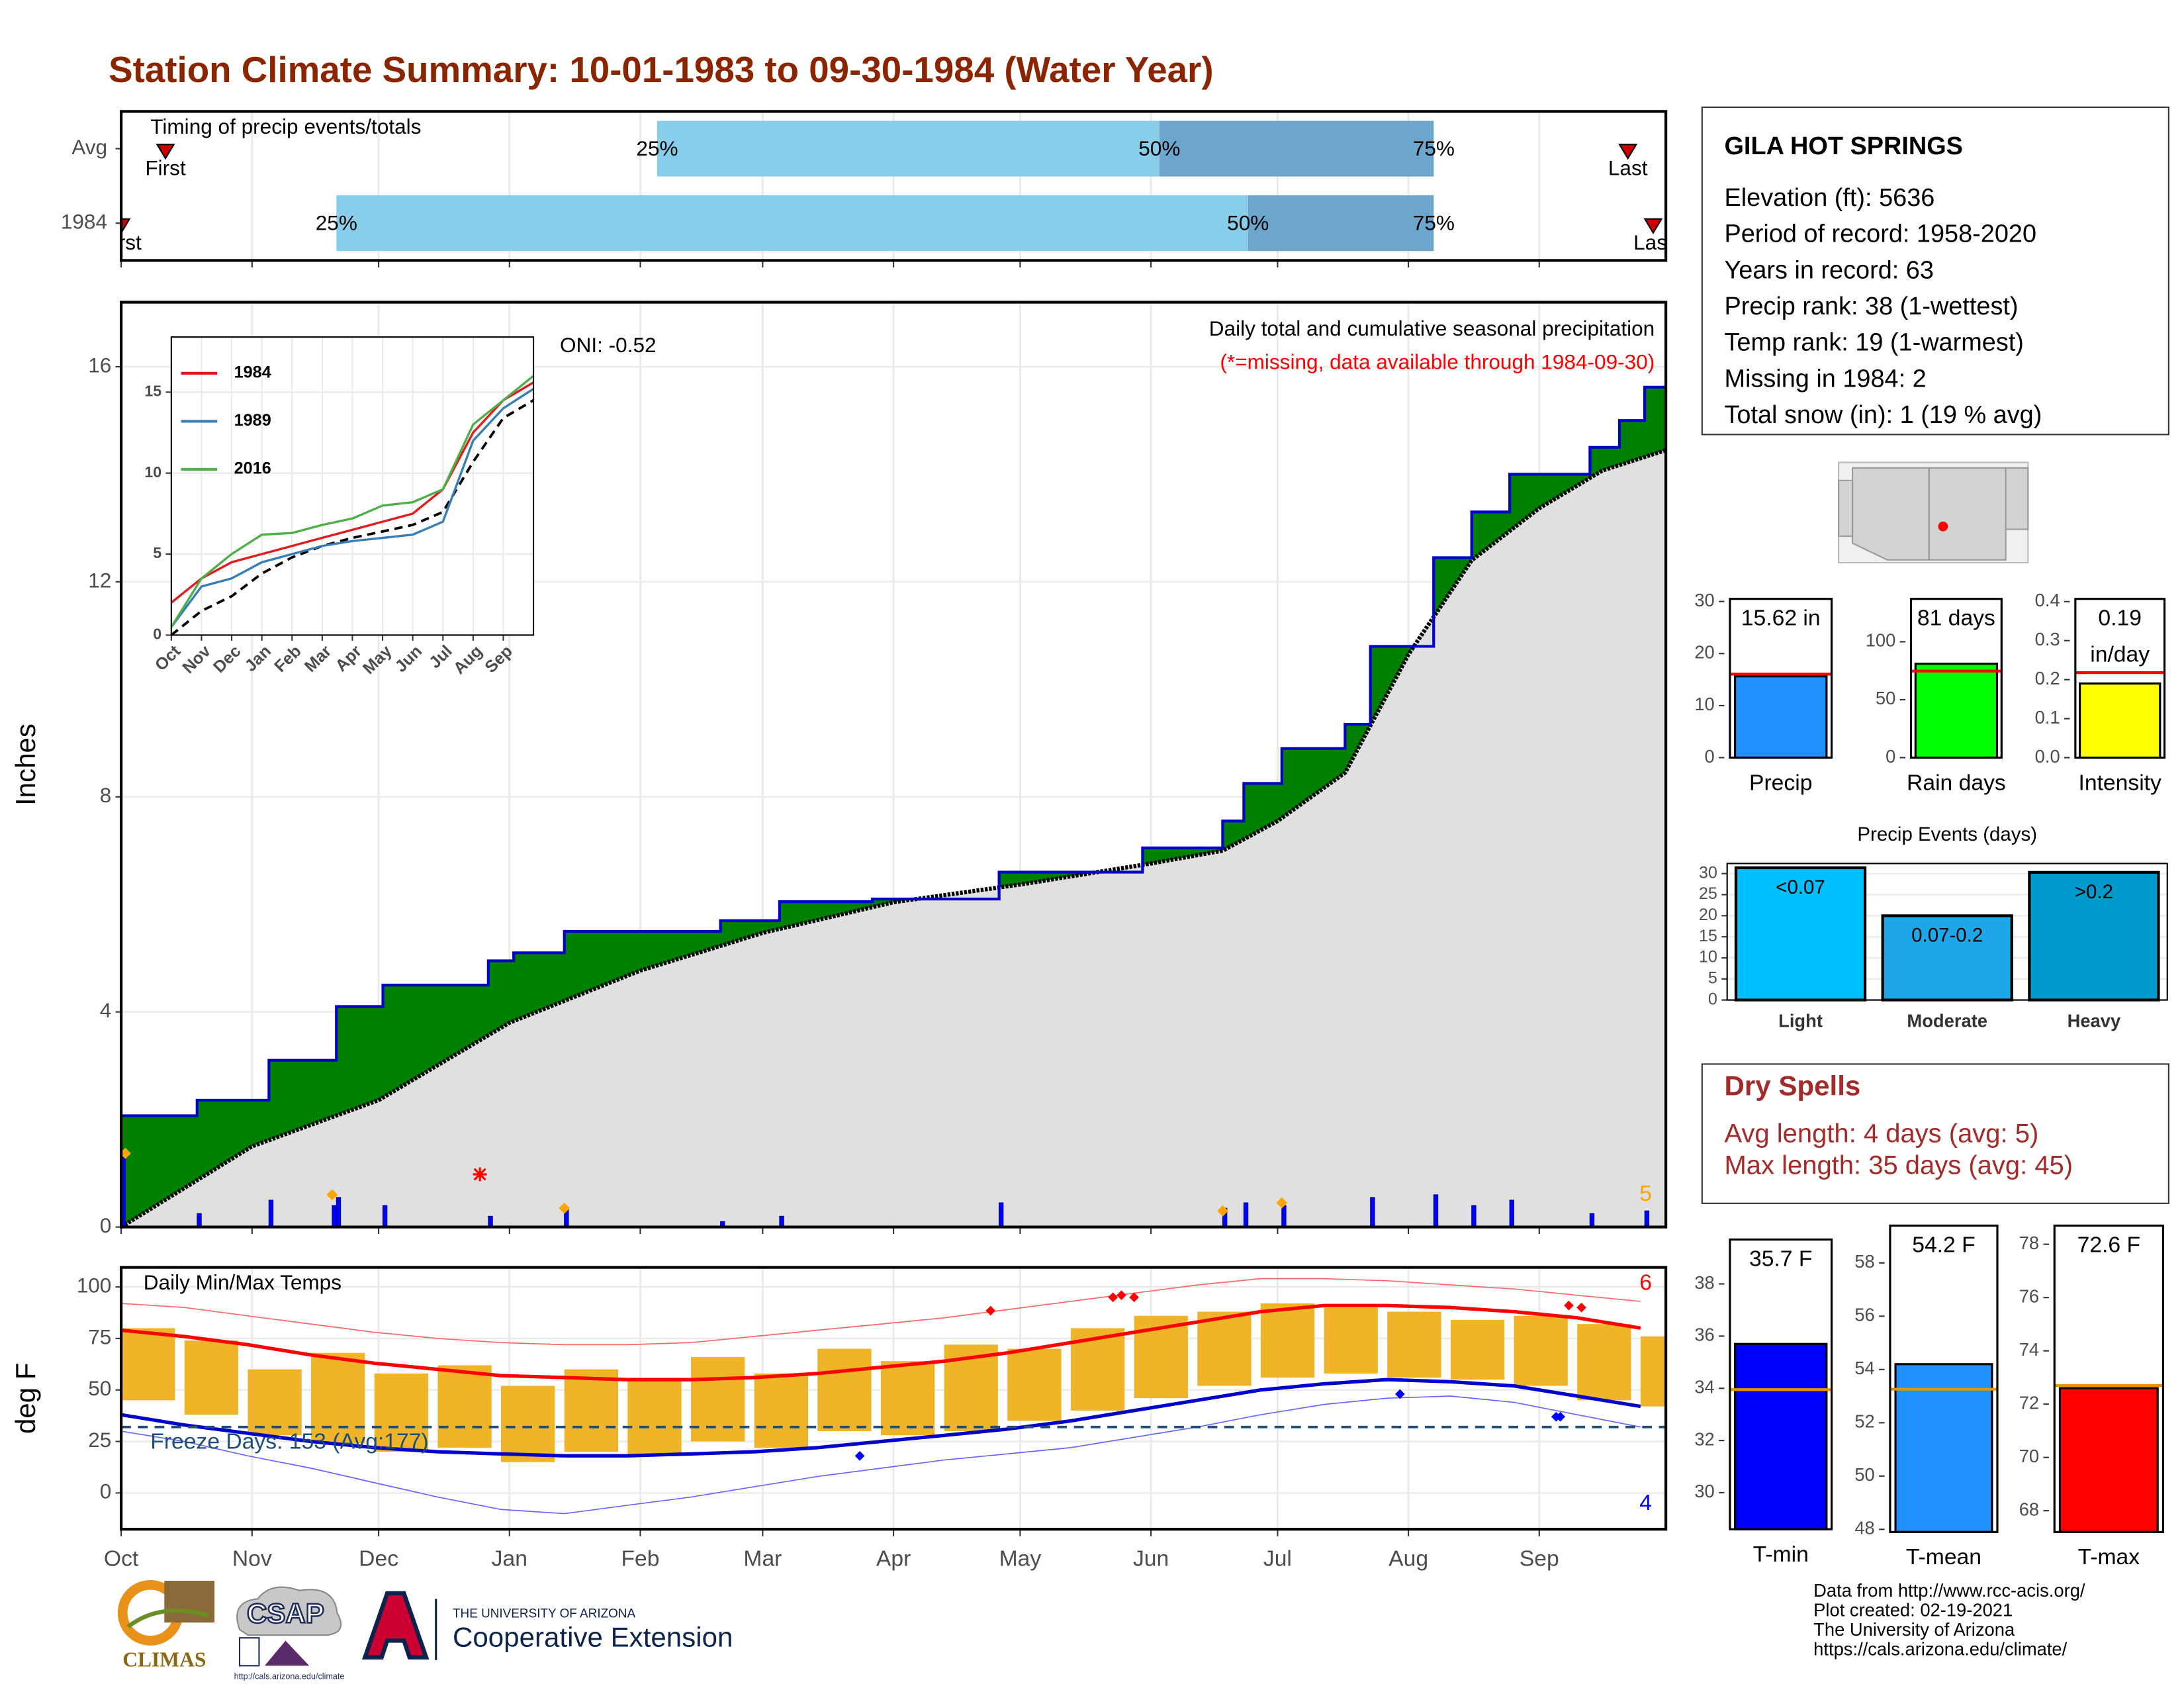 This screenshot has width=2184, height=1688. I want to click on value-label: 81 days, so click(1956, 619).